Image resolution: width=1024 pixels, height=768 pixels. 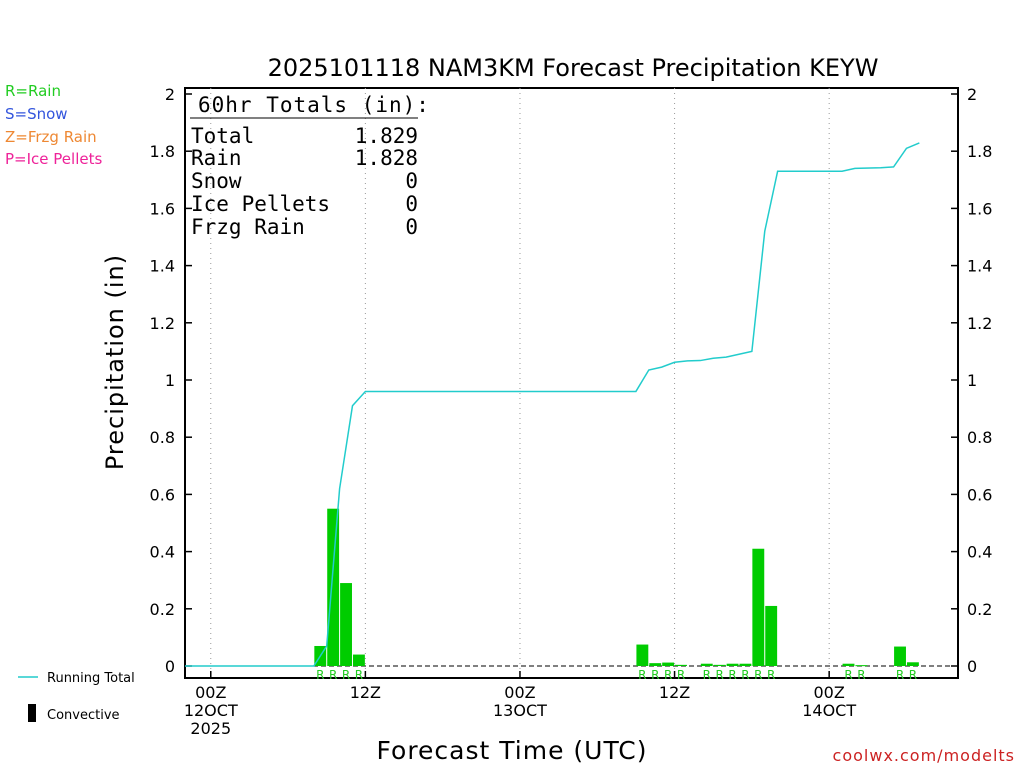 What do you see at coordinates (979, 151) in the screenshot?
I see `y-tick-label-right: 1.8` at bounding box center [979, 151].